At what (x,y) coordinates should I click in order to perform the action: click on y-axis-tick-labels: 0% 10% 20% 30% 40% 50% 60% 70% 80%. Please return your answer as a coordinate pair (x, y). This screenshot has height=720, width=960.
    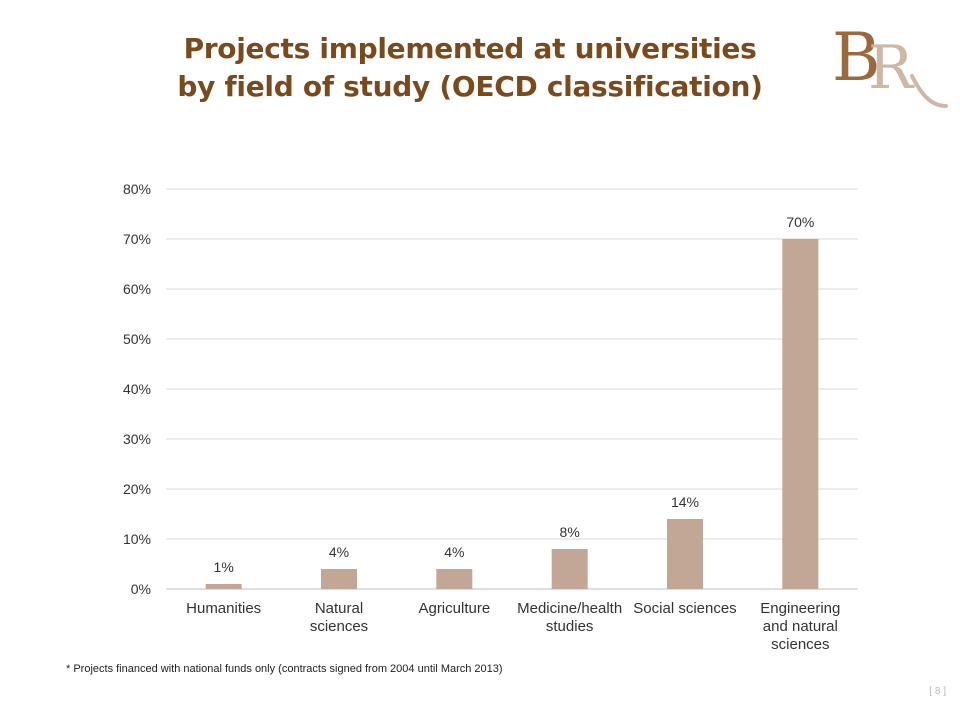
    Looking at the image, I should click on (137, 389).